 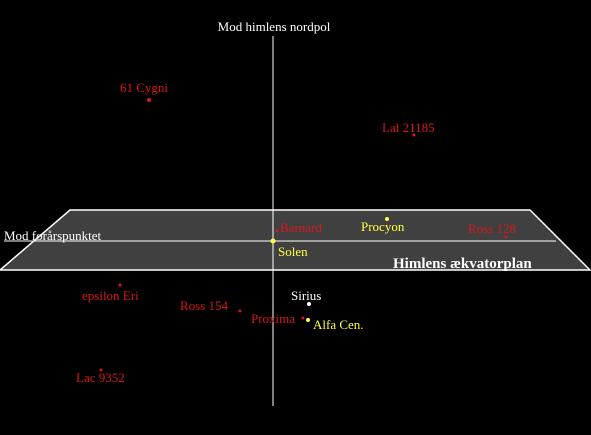 What do you see at coordinates (295, 240) in the screenshot?
I see `equator-plane` at bounding box center [295, 240].